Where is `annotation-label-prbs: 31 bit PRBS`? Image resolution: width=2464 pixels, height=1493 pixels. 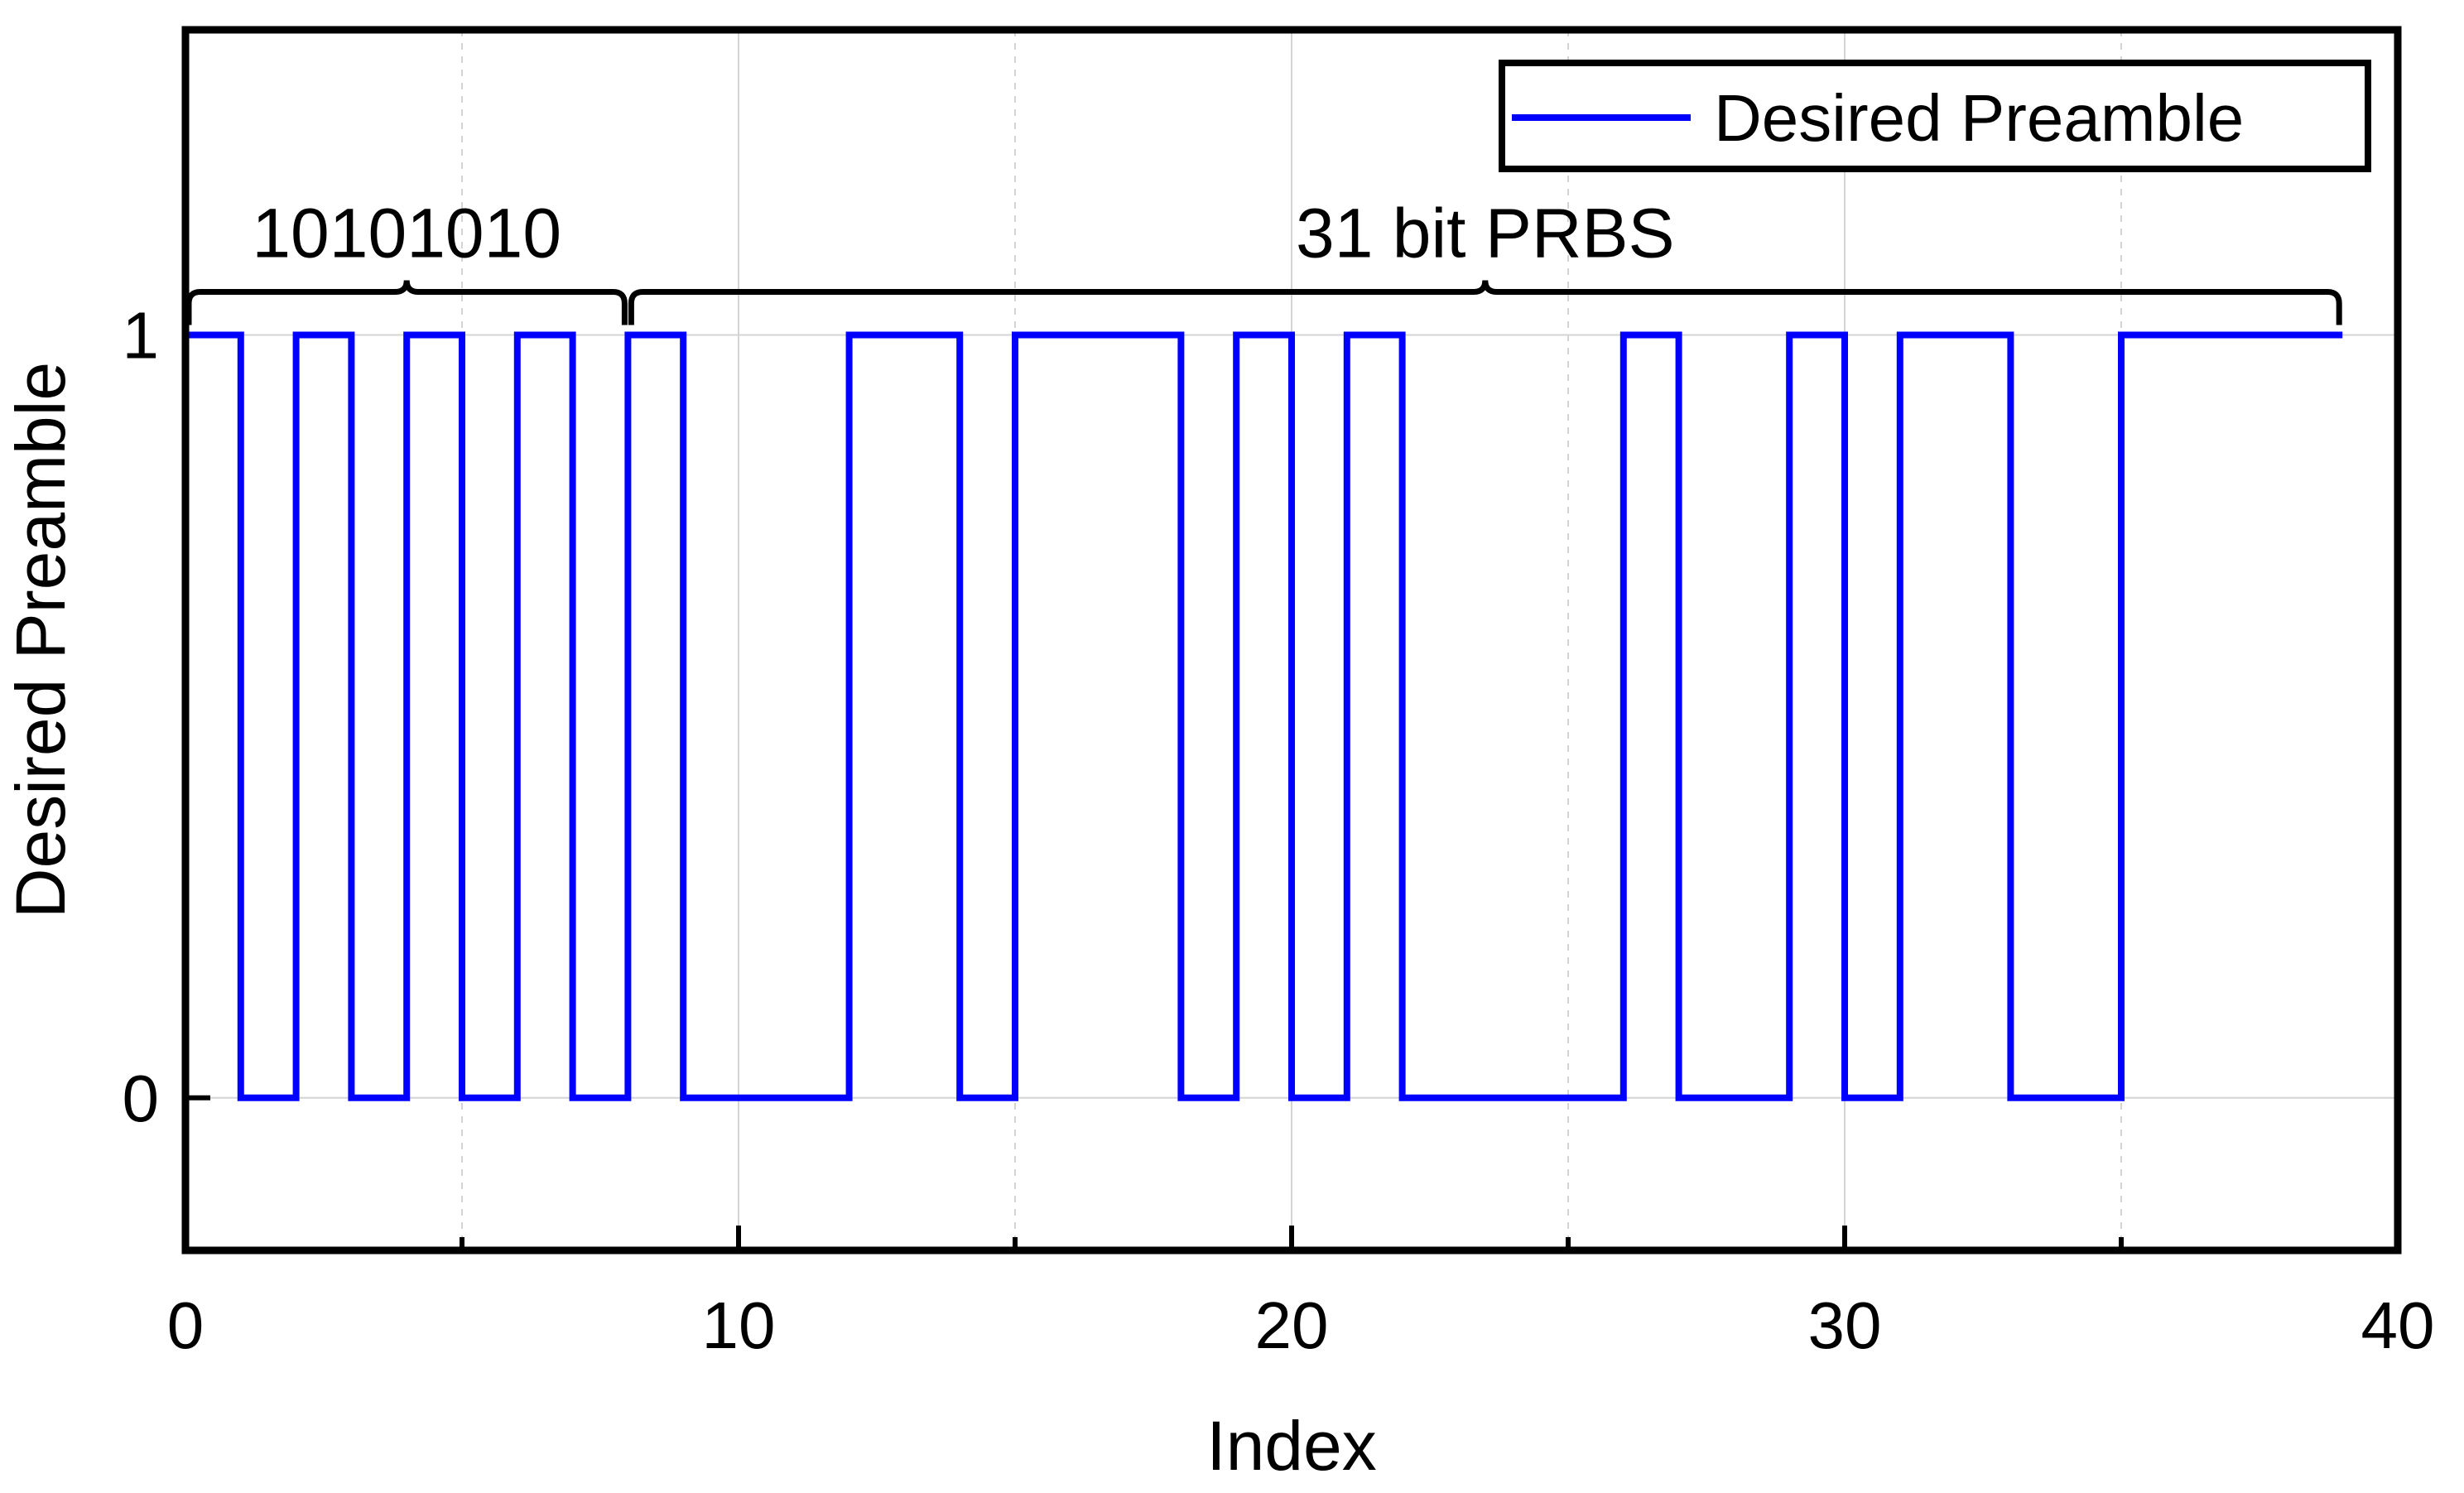
annotation-label-prbs: 31 bit PRBS is located at coordinates (1486, 233).